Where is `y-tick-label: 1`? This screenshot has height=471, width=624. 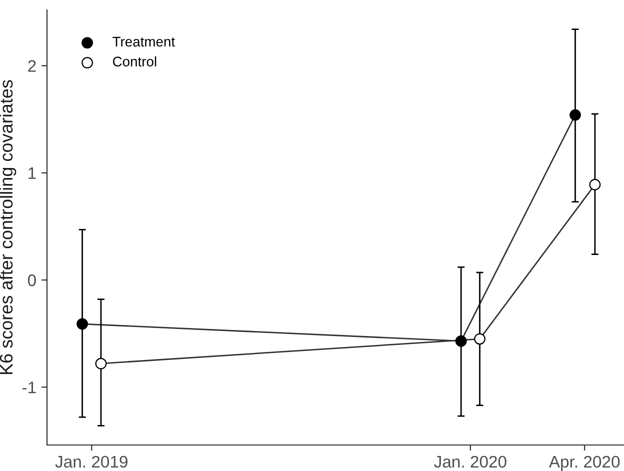 y-tick-label: 1 is located at coordinates (32, 173).